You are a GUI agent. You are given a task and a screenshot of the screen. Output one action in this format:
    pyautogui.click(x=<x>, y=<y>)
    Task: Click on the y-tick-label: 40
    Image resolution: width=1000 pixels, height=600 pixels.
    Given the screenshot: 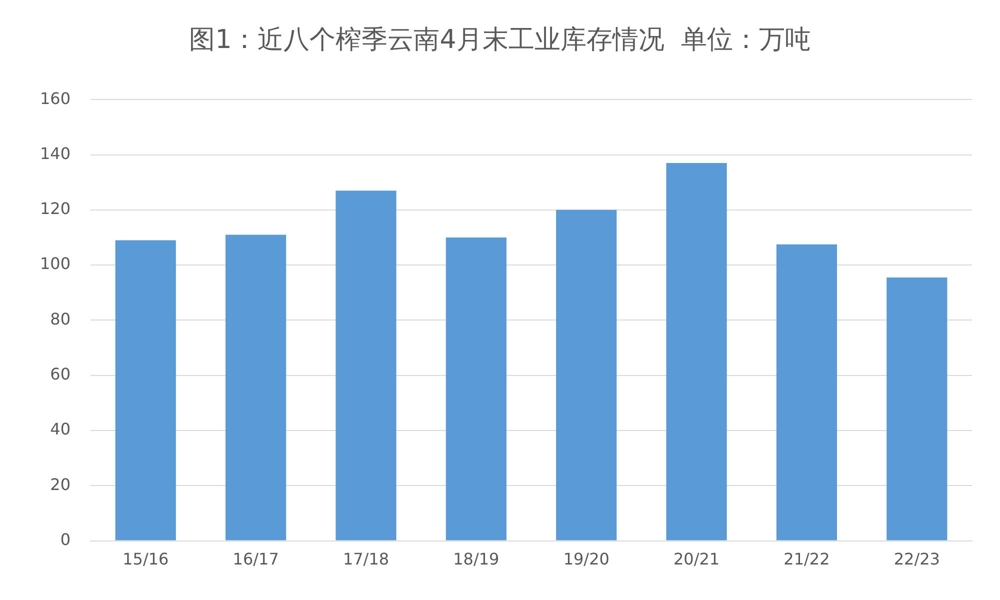 What is the action you would take?
    pyautogui.click(x=60, y=429)
    